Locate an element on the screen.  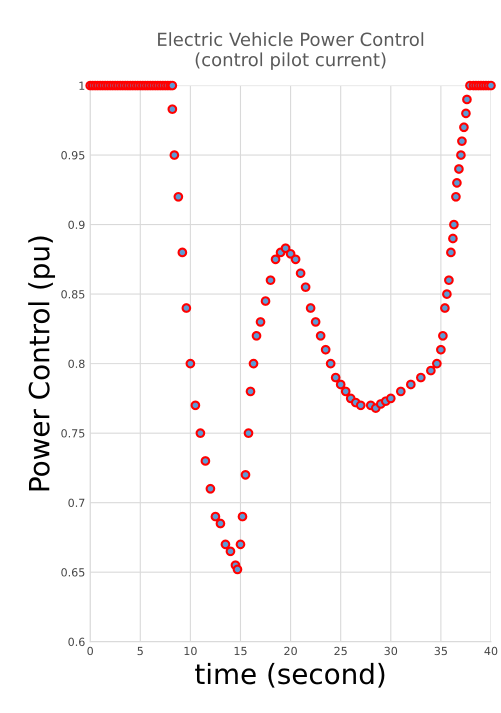
x-tick-label: 0 is located at coordinates (90, 651).